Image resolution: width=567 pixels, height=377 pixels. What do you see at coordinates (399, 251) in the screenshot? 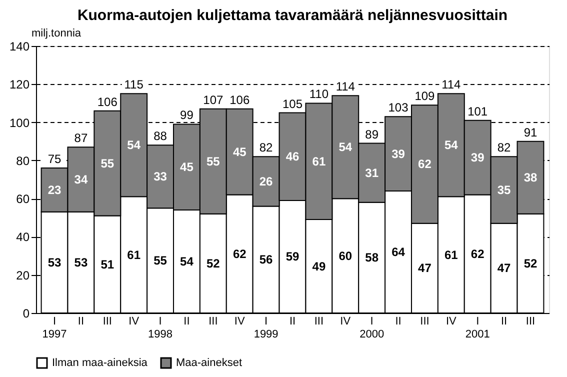
I see `data-label: 64` at bounding box center [399, 251].